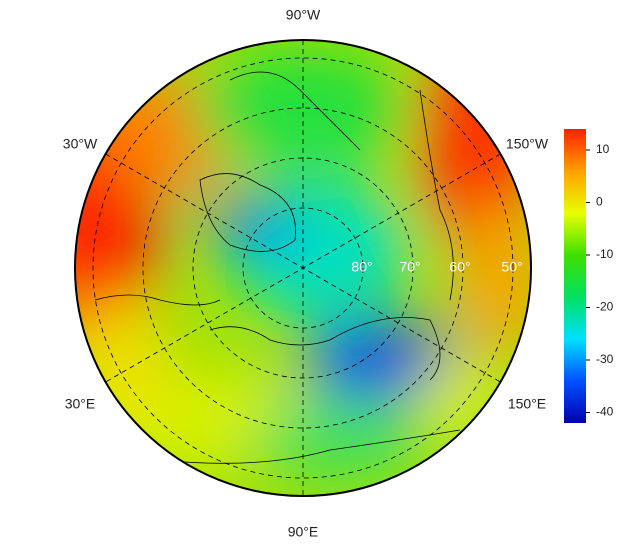 This screenshot has height=552, width=625. I want to click on colorbar-tick-label: -20, so click(605, 307).